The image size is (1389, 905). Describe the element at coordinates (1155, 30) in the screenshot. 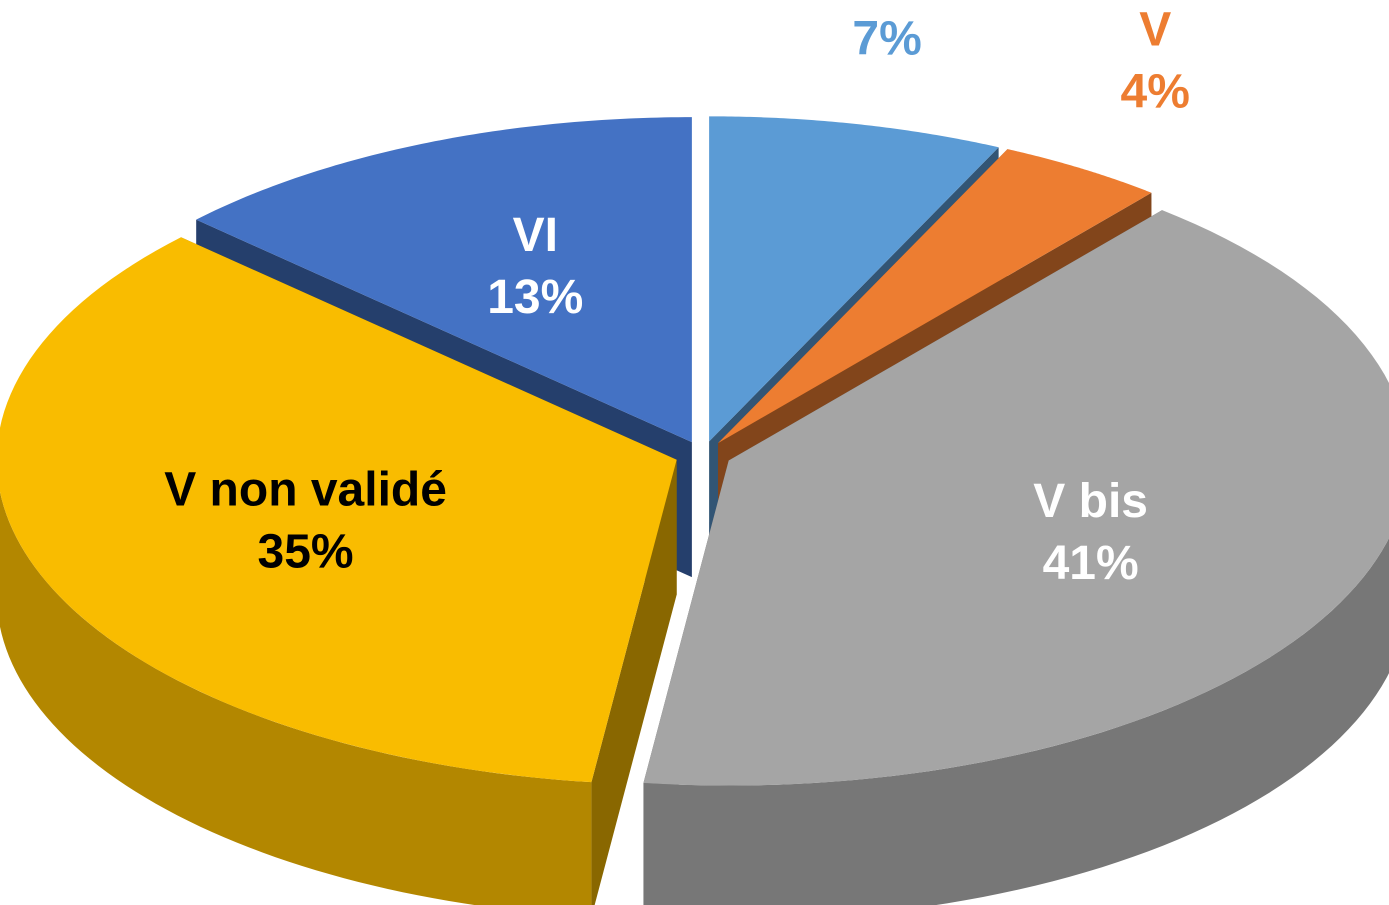

I see `slice-label: V` at that location.